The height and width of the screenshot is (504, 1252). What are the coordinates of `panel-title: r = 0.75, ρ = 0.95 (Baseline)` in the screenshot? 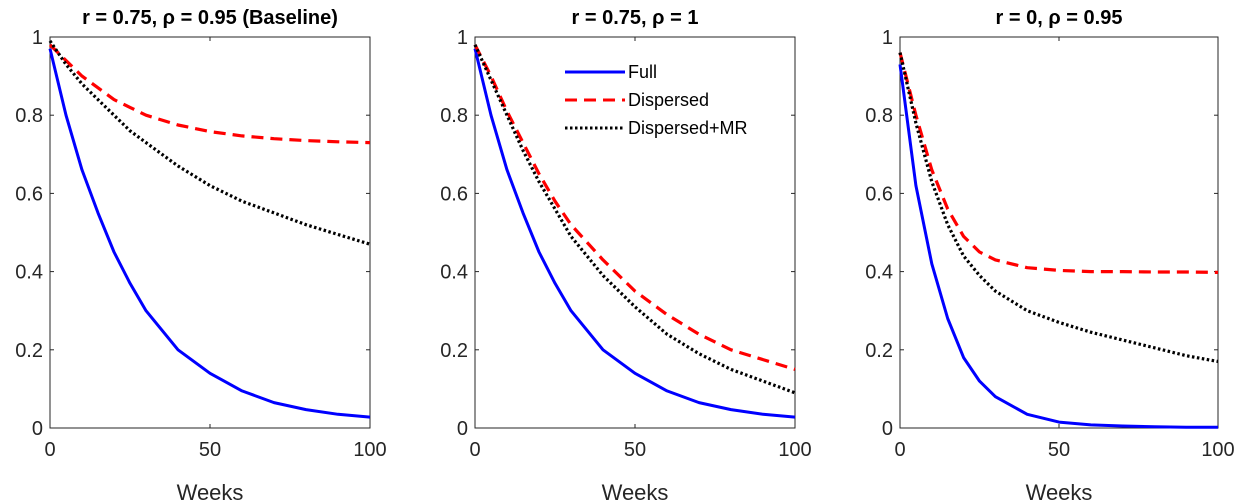 It's located at (210, 18).